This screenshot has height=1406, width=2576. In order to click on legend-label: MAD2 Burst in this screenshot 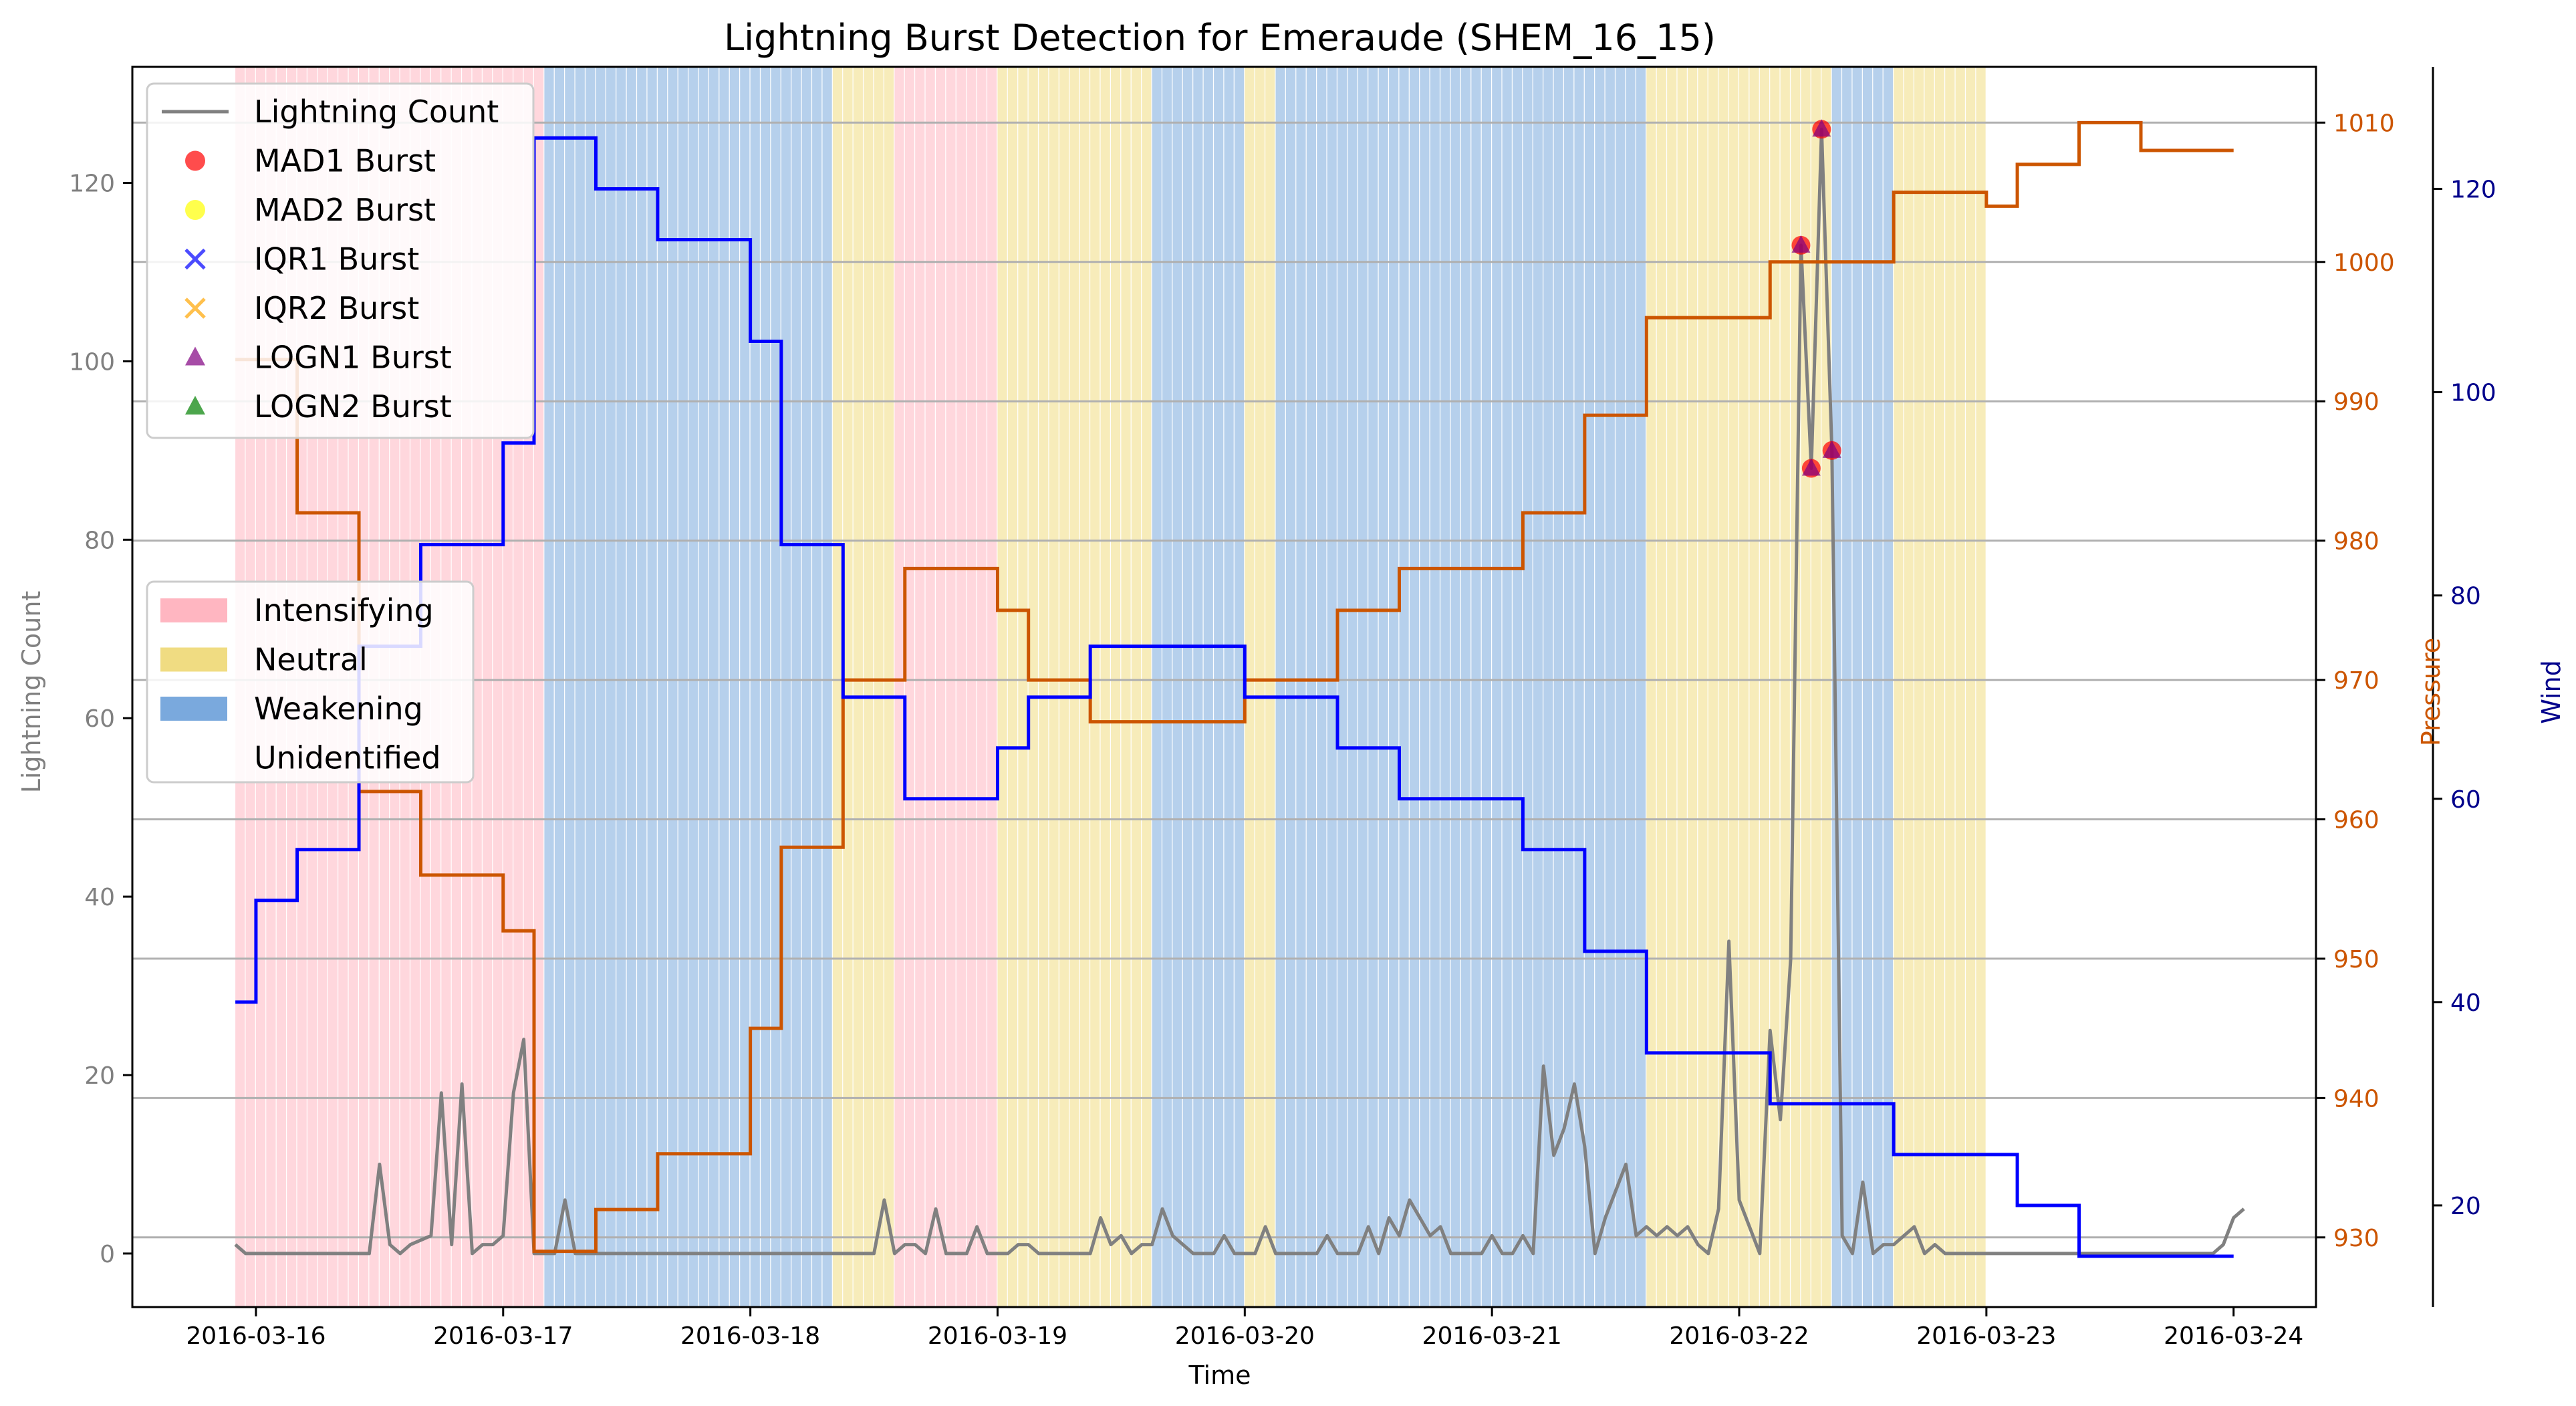, I will do `click(345, 210)`.